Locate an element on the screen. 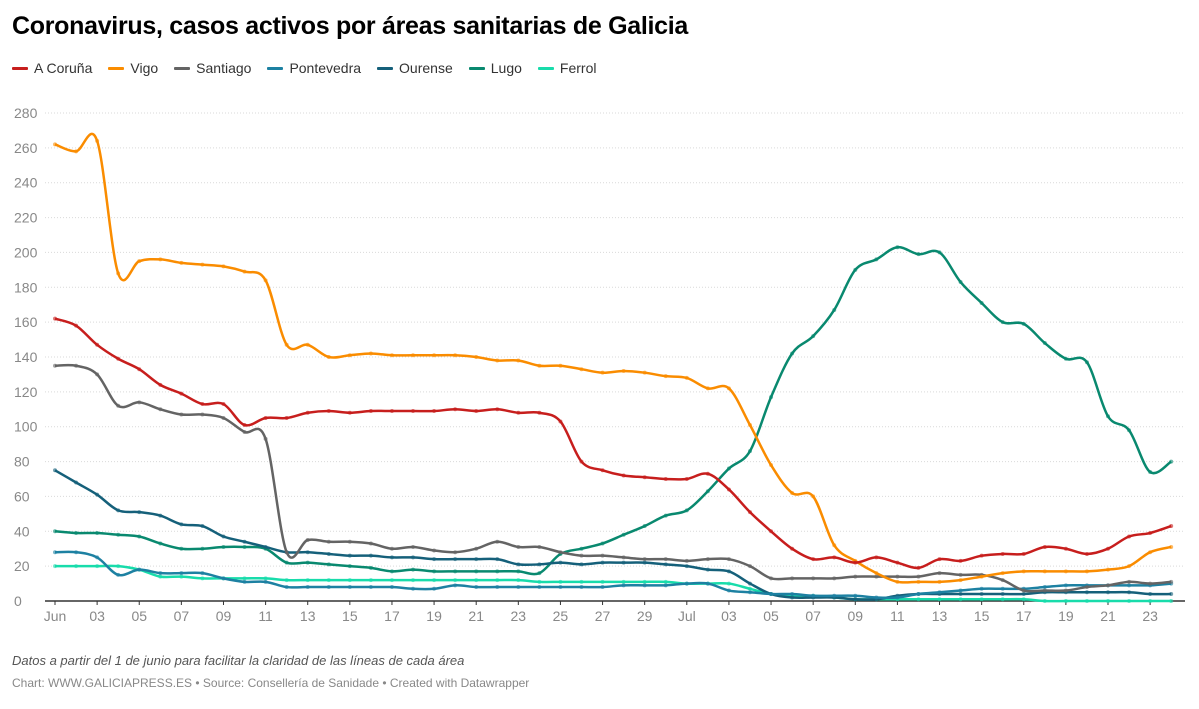  y-tick-label: 240 is located at coordinates (26, 183).